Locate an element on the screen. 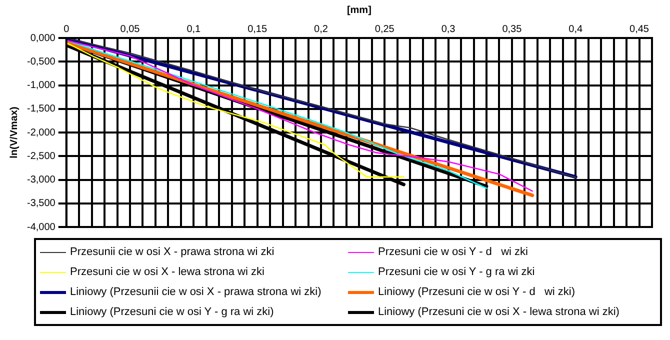  x-tick-label: 0,2 is located at coordinates (321, 29).